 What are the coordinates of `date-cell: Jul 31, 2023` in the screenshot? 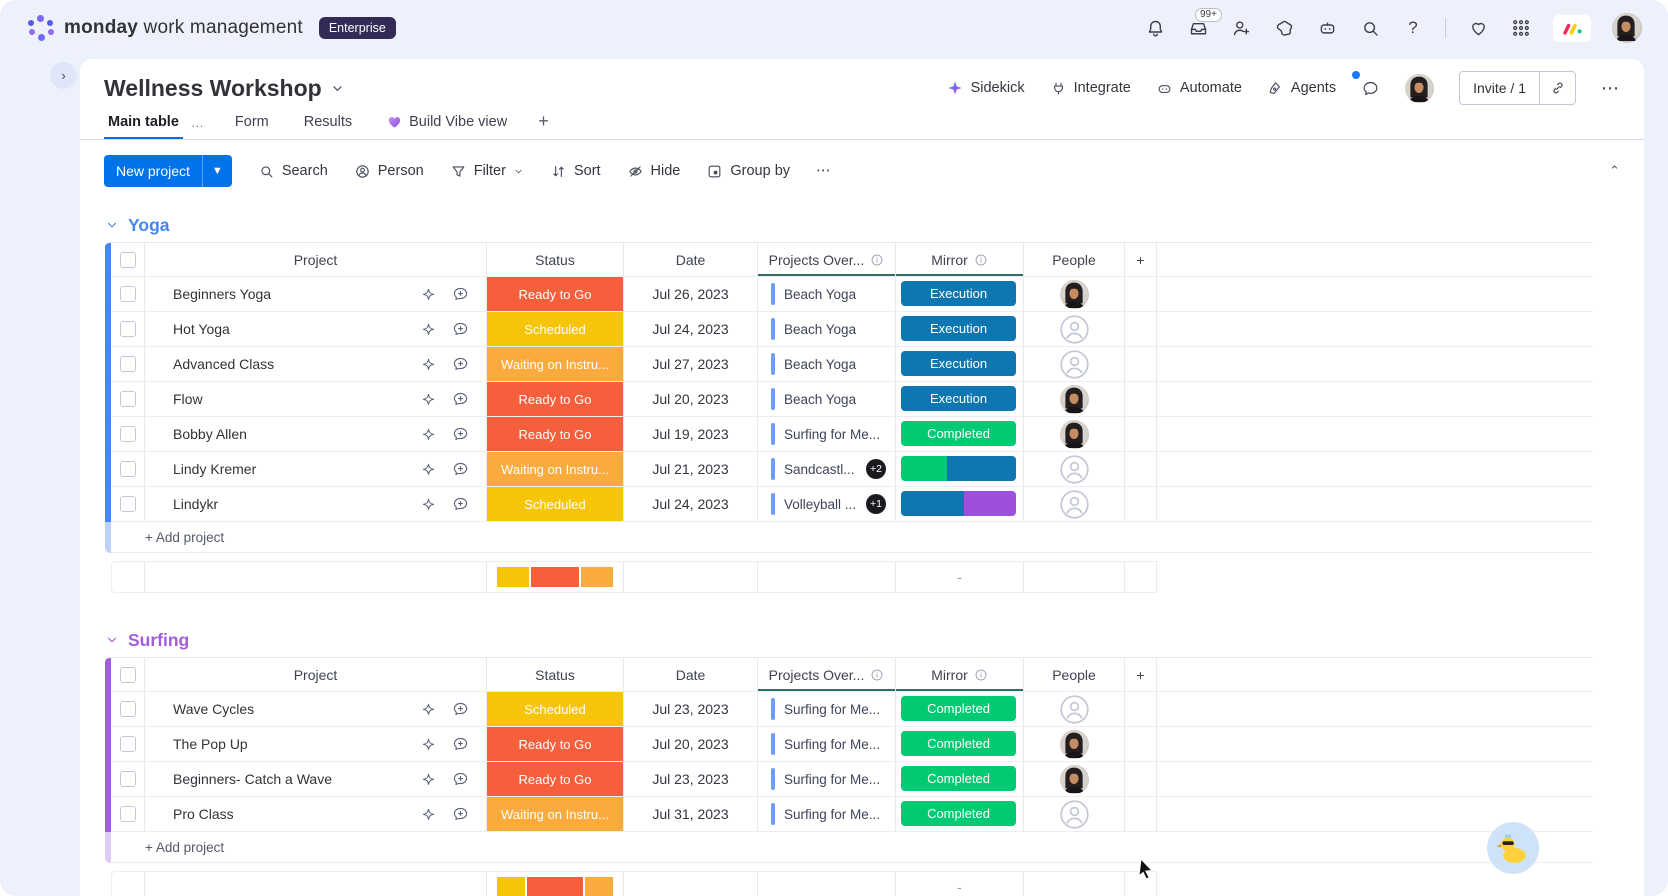 It's located at (691, 814).